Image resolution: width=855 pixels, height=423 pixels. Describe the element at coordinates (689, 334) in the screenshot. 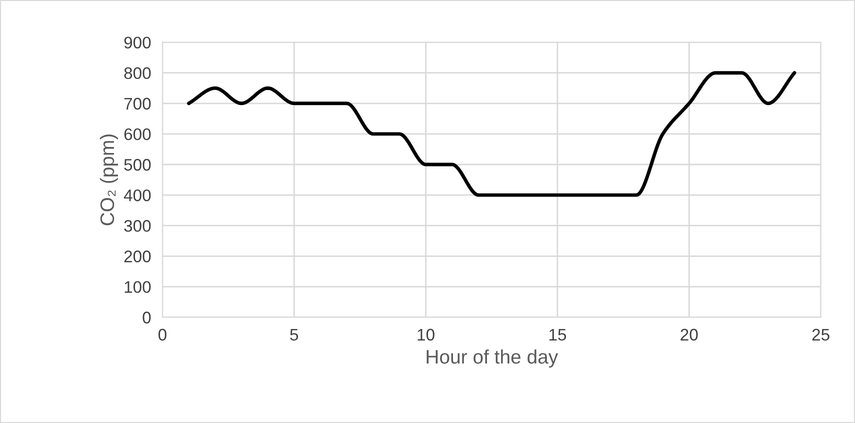

I see `x-tick-label: 20` at that location.